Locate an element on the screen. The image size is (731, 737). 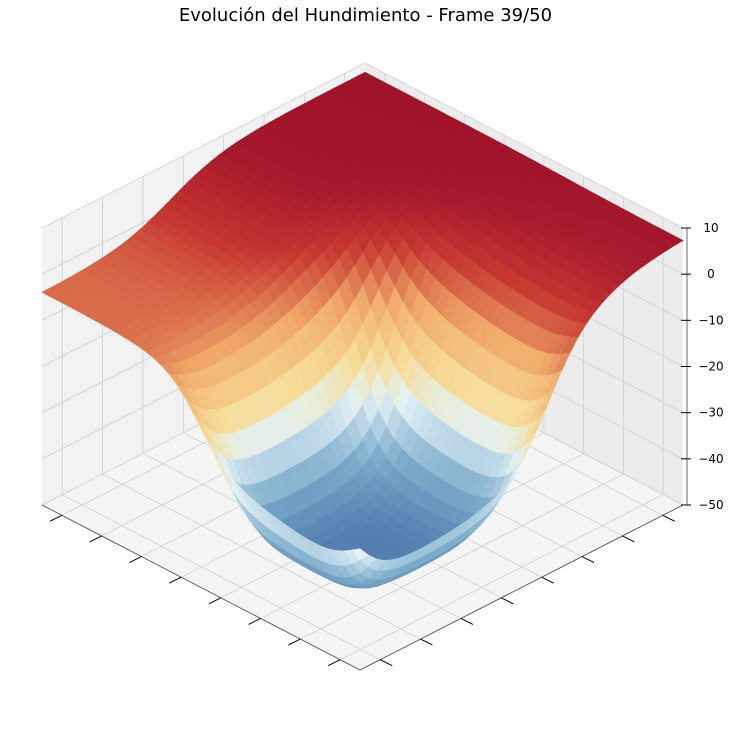
z-tick-label: −40 is located at coordinates (710, 459).